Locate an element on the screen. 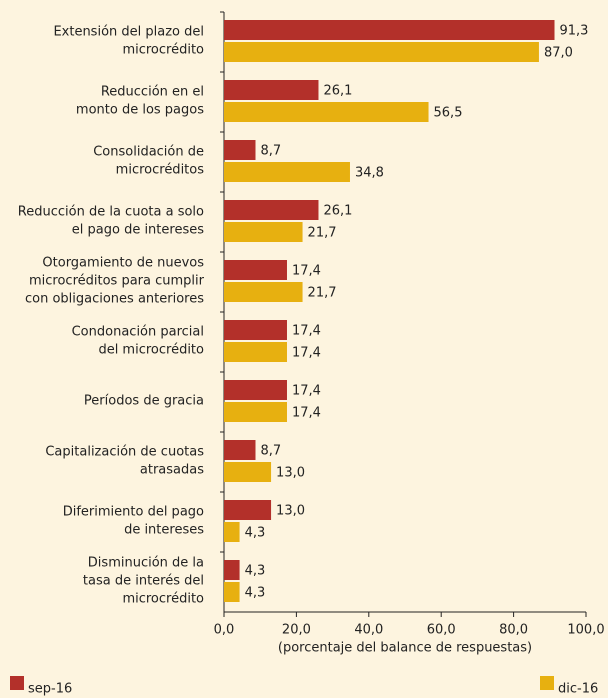 The image size is (608, 698). category-label: monto de los pagos is located at coordinates (140, 110).